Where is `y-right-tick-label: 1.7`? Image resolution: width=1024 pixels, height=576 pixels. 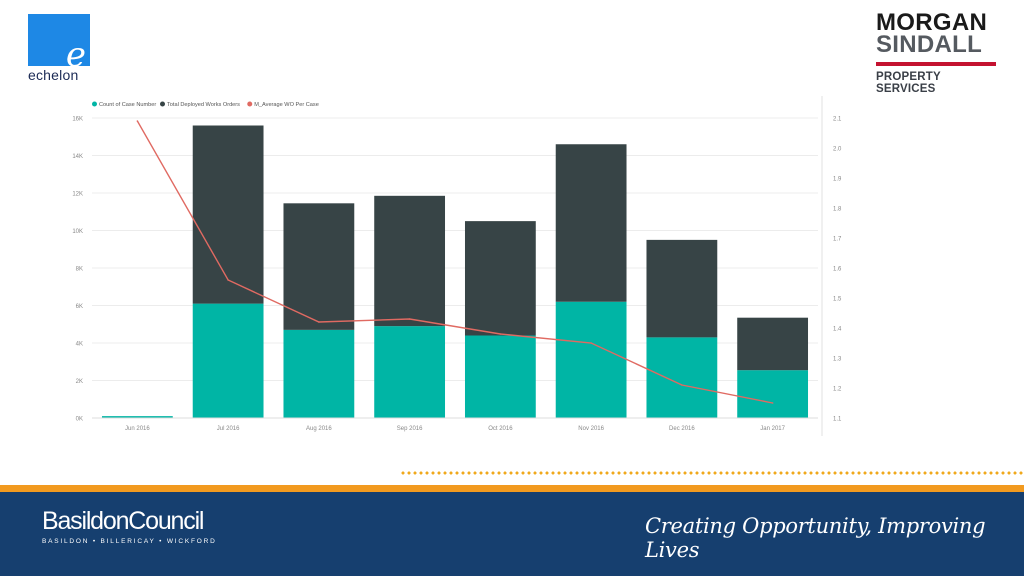 y-right-tick-label: 1.7 is located at coordinates (837, 240).